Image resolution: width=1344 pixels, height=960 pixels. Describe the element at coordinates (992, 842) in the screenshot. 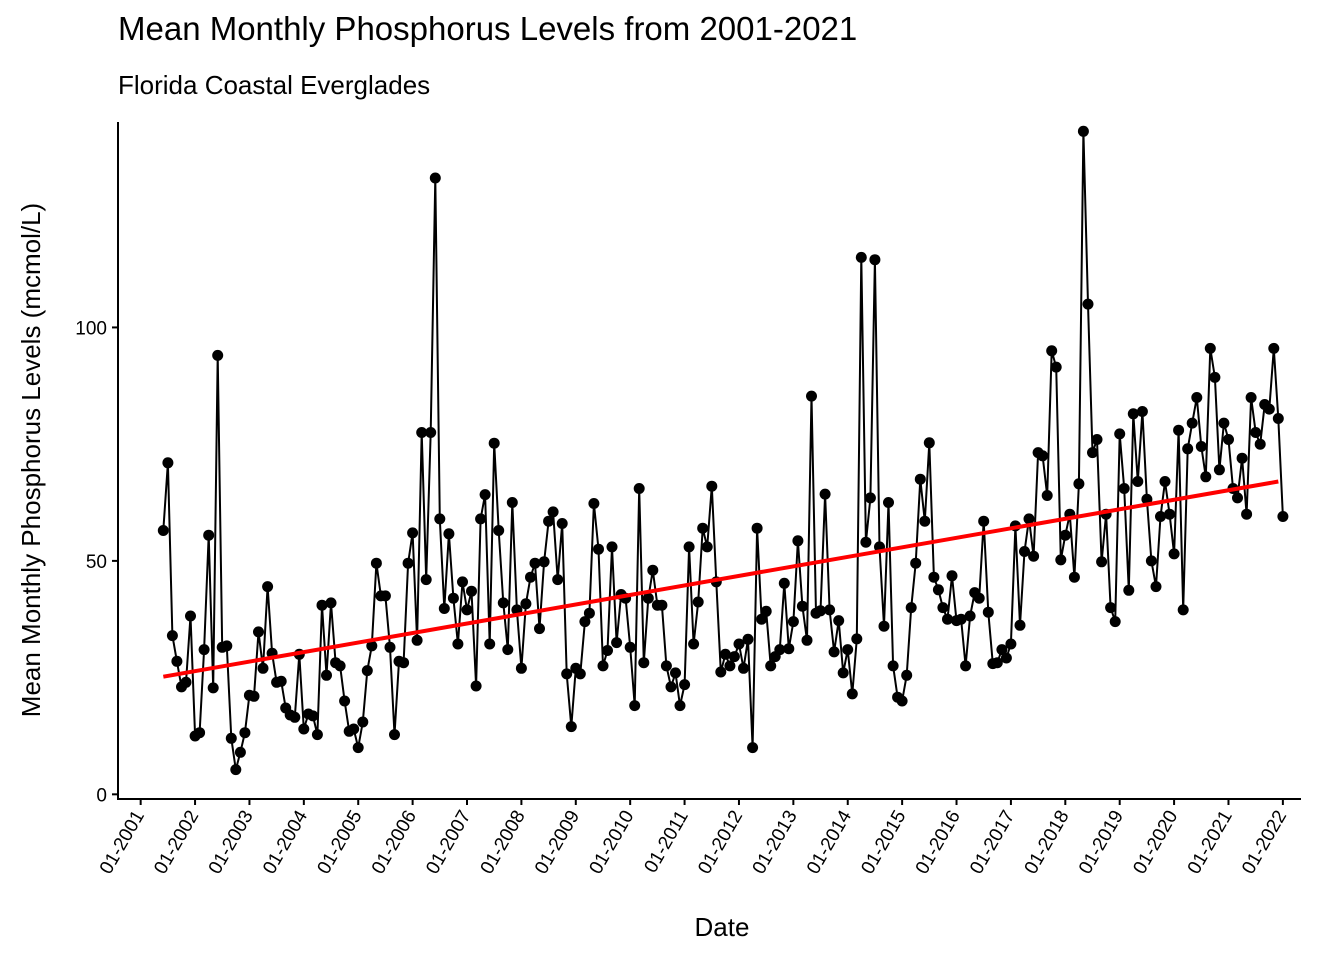

I see `x-tick-label: 01-2017` at that location.